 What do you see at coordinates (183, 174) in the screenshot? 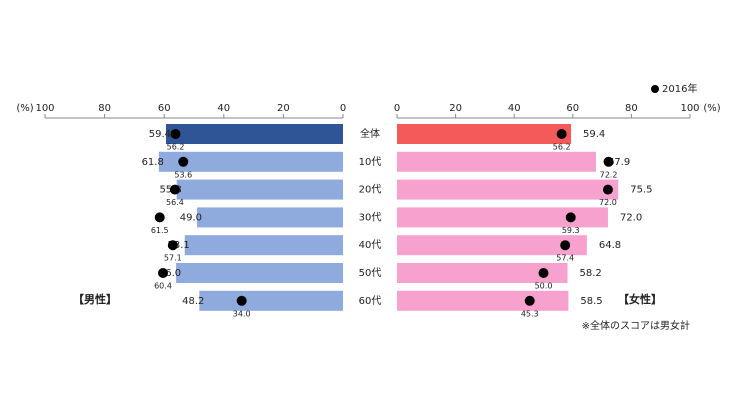
I see `dot-label: 53.6` at bounding box center [183, 174].